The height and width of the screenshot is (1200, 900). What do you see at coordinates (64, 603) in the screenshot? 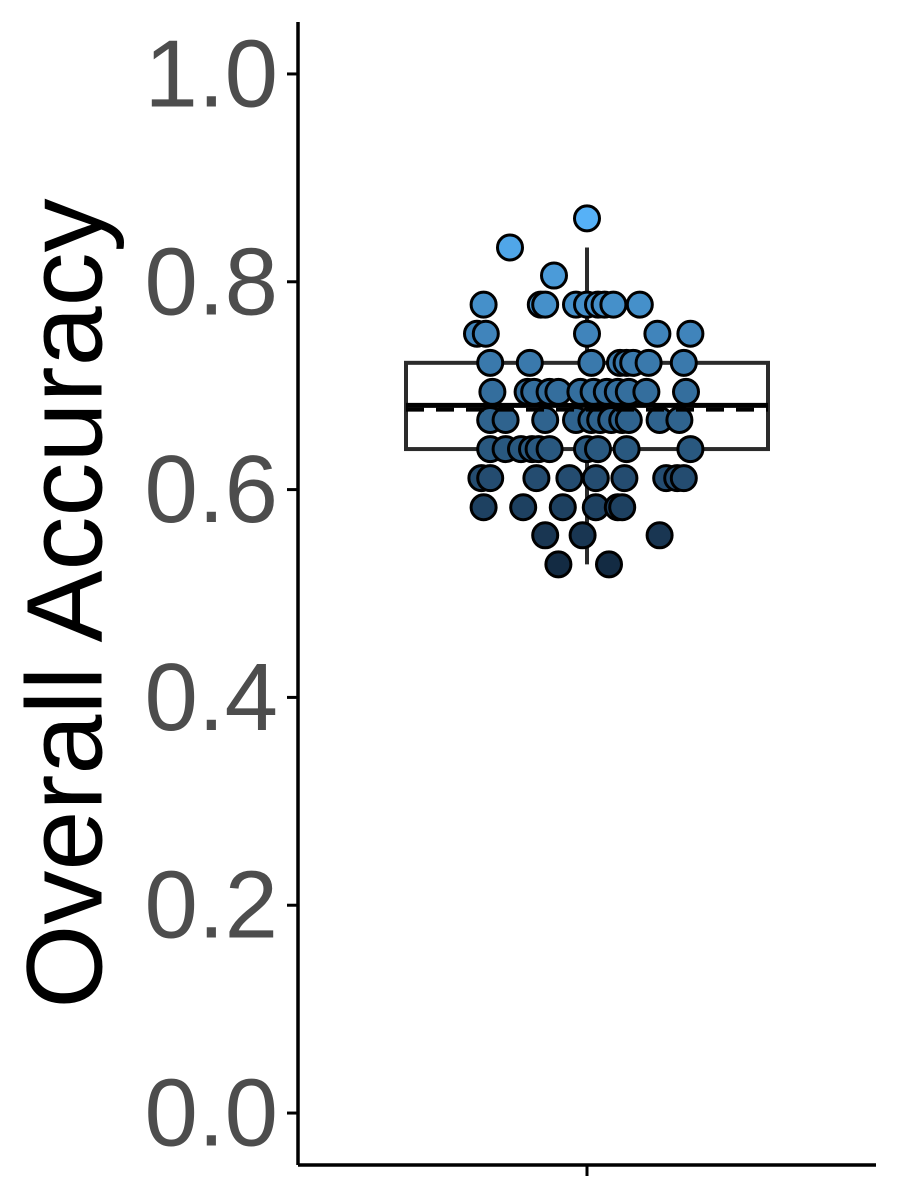
I see `y-axis-title: Overall Accuracy` at bounding box center [64, 603].